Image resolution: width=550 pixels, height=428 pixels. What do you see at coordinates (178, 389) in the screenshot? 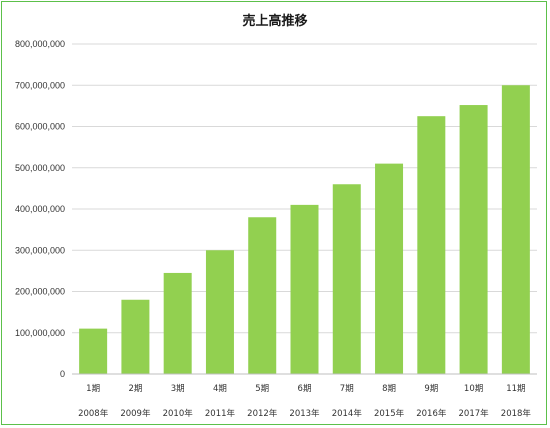
I see `x-category-label: 3期` at bounding box center [178, 389].